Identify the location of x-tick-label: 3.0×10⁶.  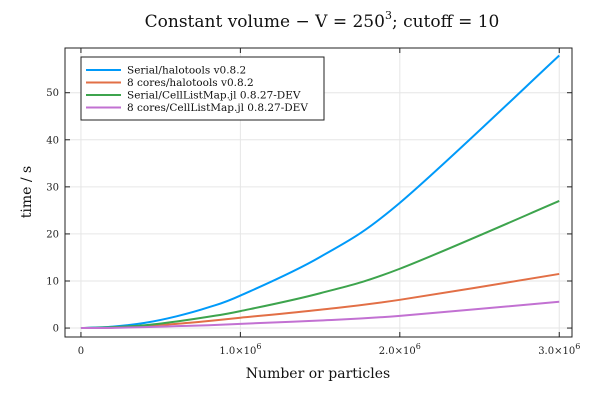
(559, 349).